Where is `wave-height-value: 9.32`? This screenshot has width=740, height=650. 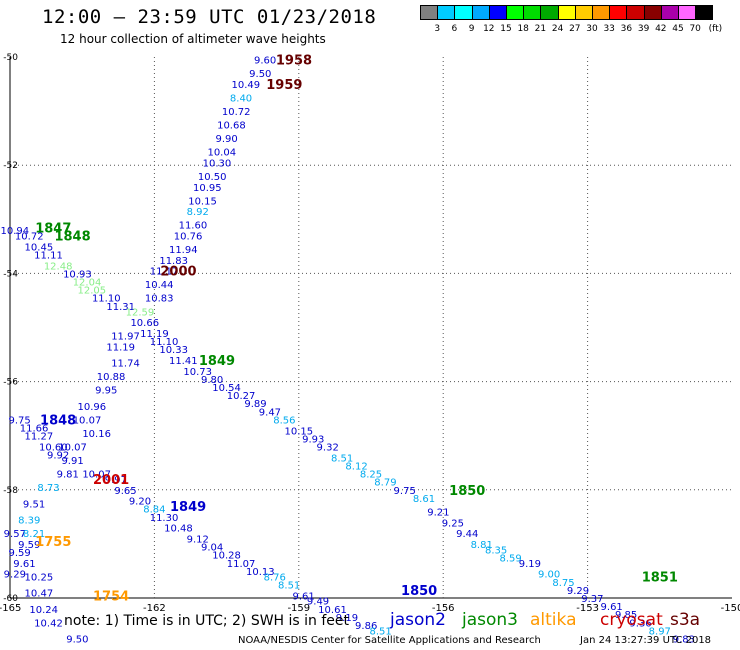
wave-height-value: 9.32 is located at coordinates (328, 448).